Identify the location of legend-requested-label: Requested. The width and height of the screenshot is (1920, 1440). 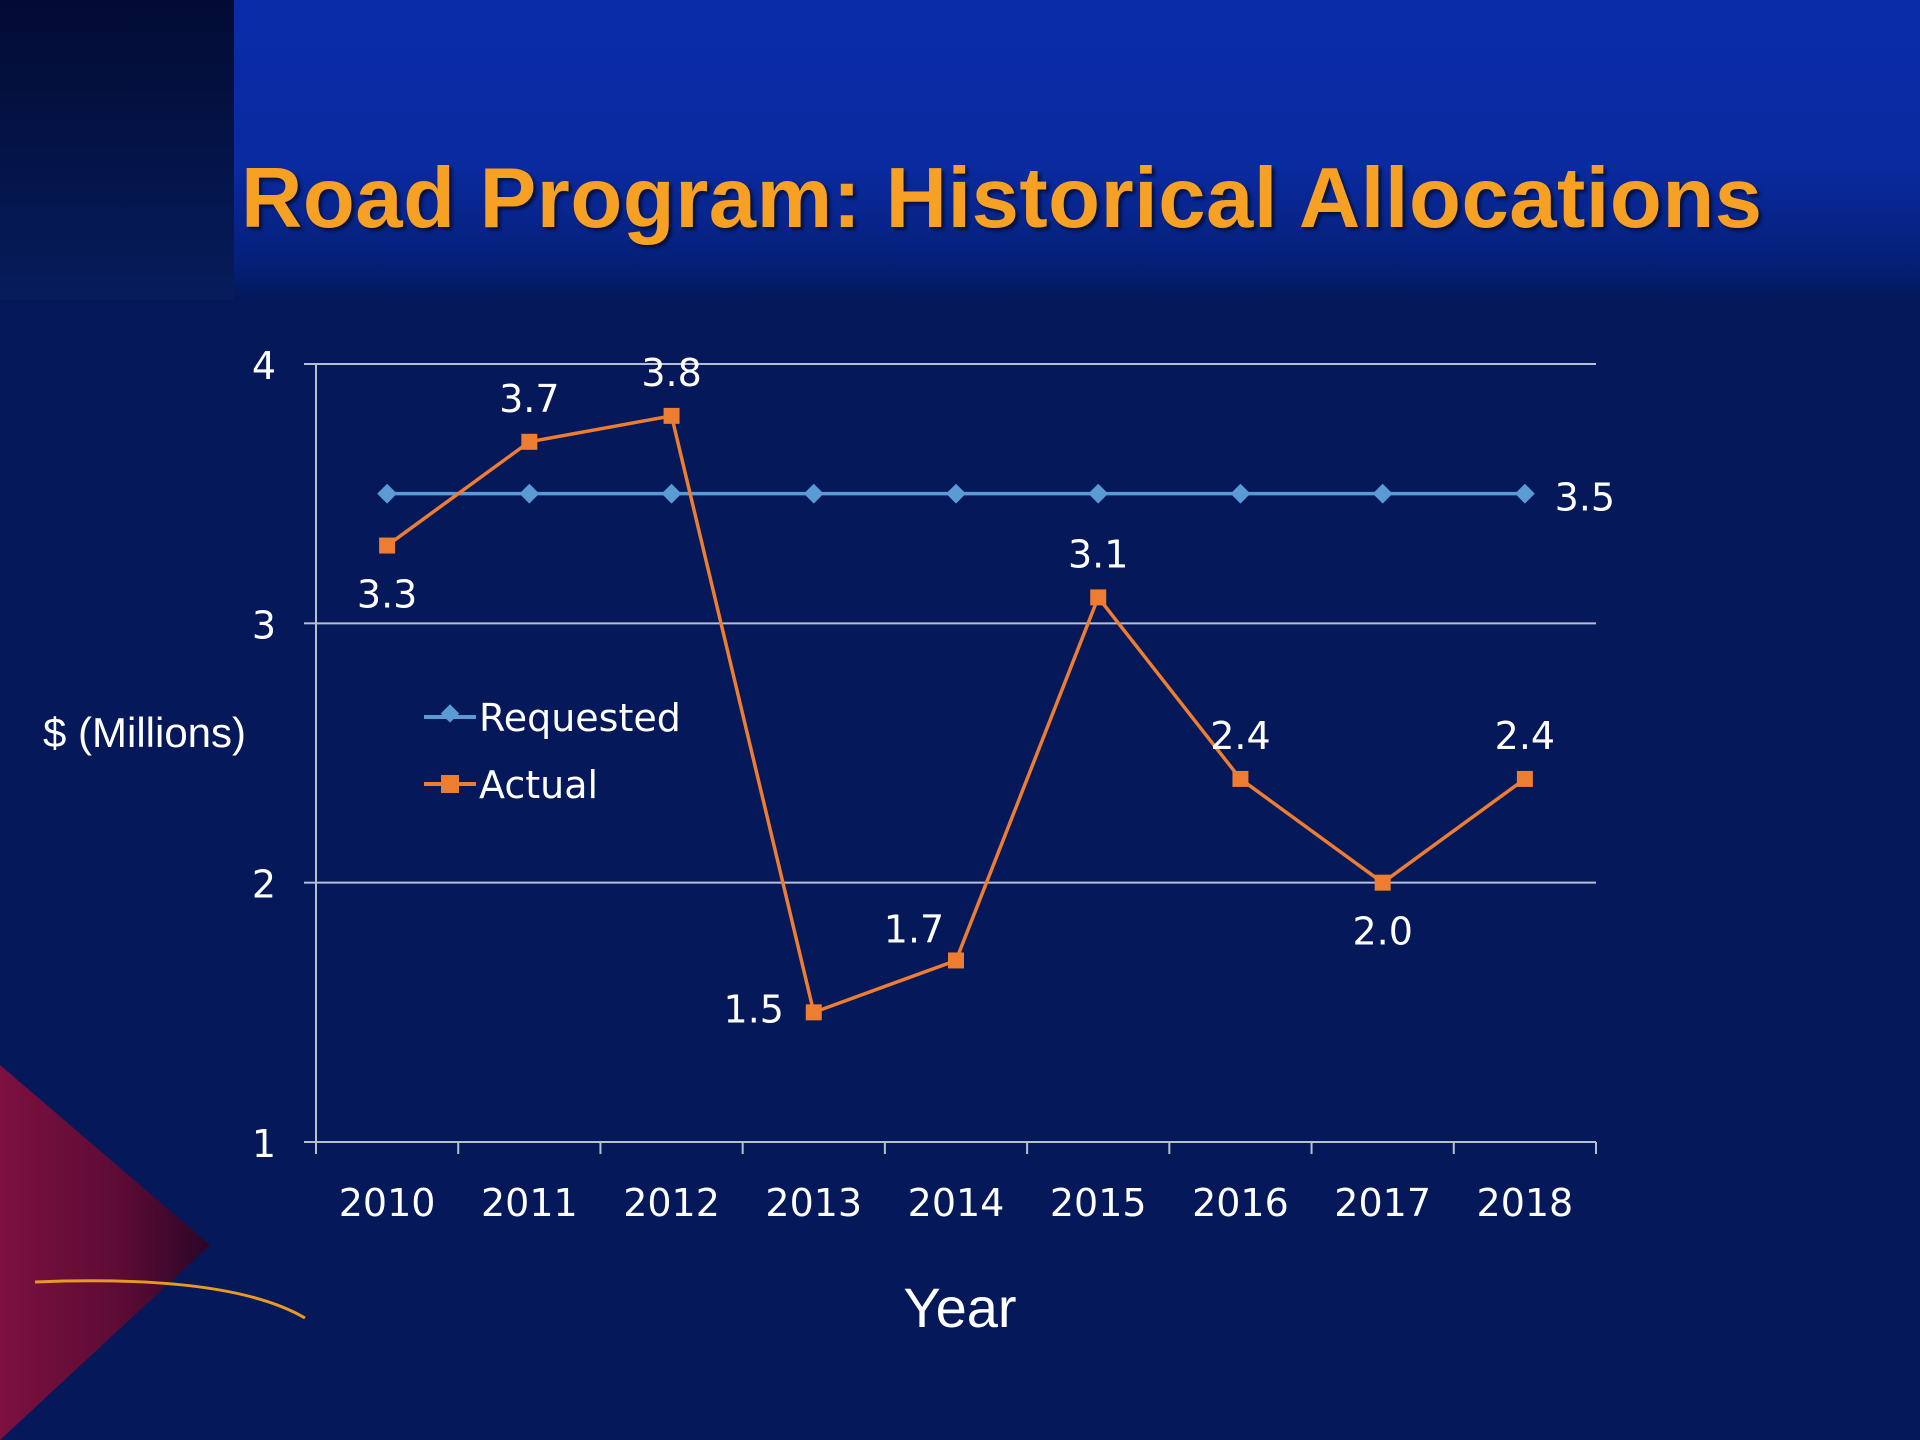
(580, 718).